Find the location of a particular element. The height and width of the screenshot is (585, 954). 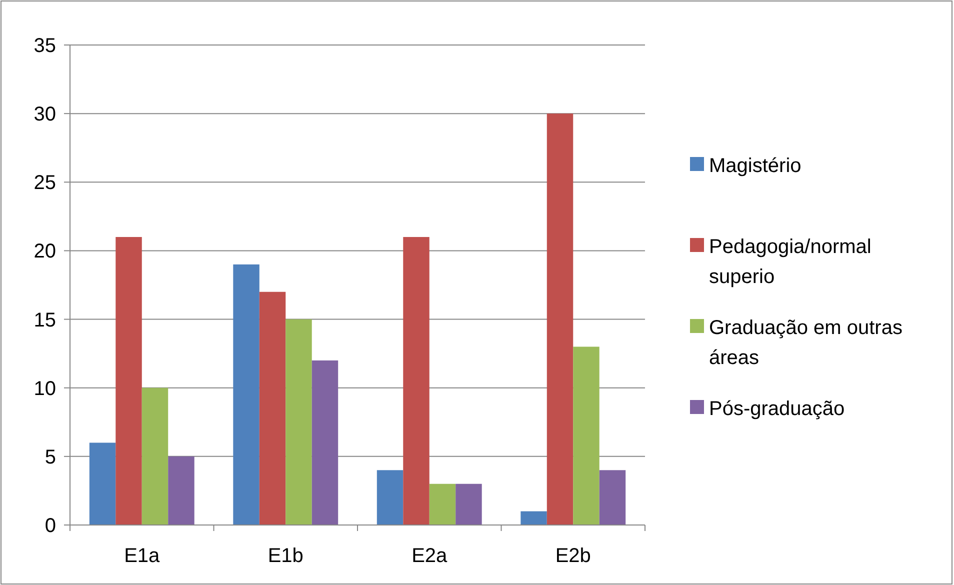

y-tick-label: 0 is located at coordinates (50, 526).